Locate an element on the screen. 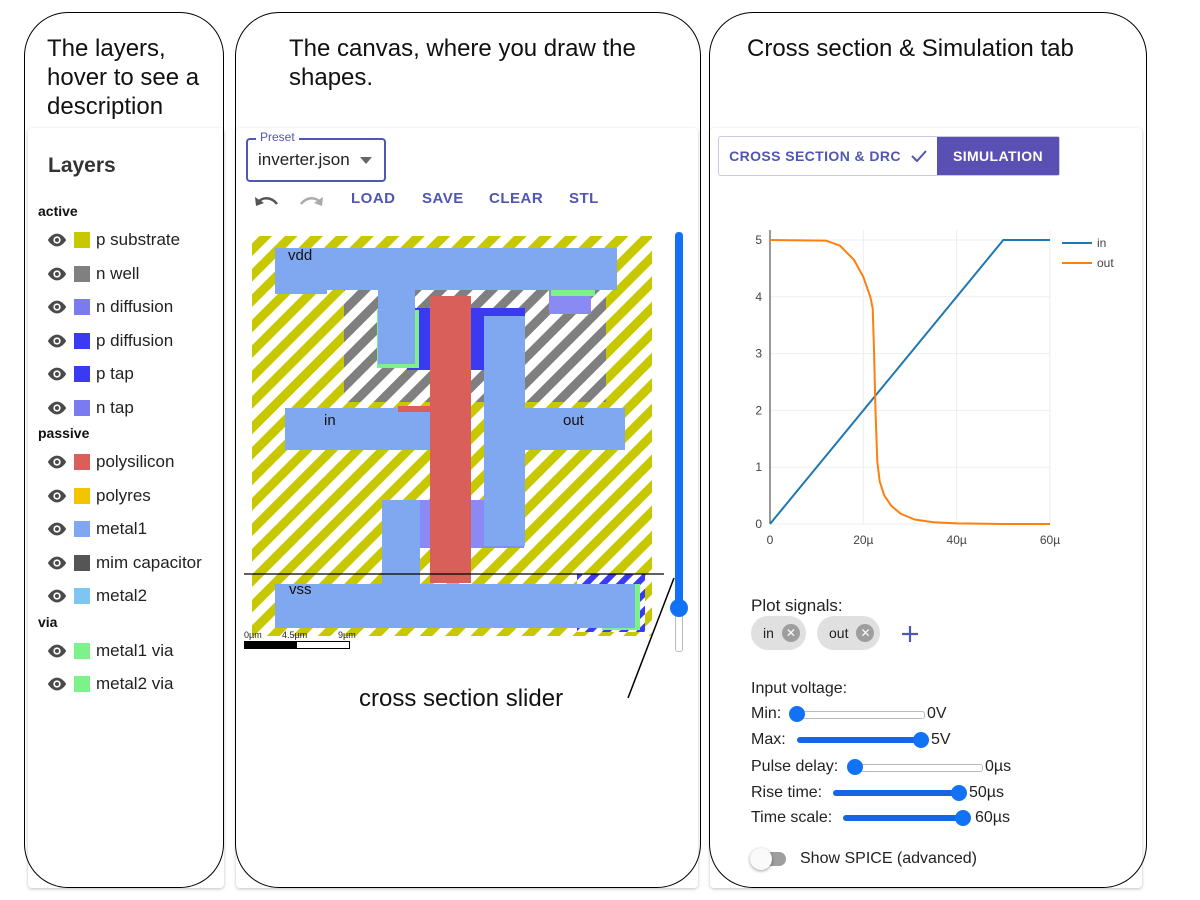  series-line-in is located at coordinates (909, 382).